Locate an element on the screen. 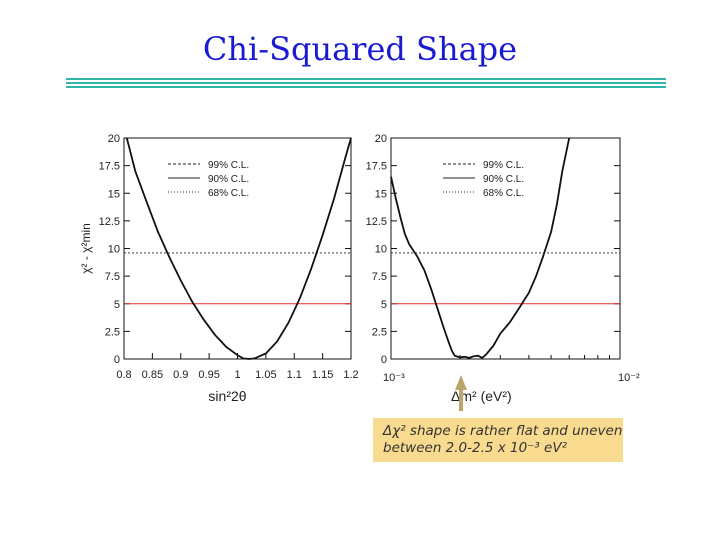 This screenshot has width=720, height=540. panel2-frame is located at coordinates (505, 248).